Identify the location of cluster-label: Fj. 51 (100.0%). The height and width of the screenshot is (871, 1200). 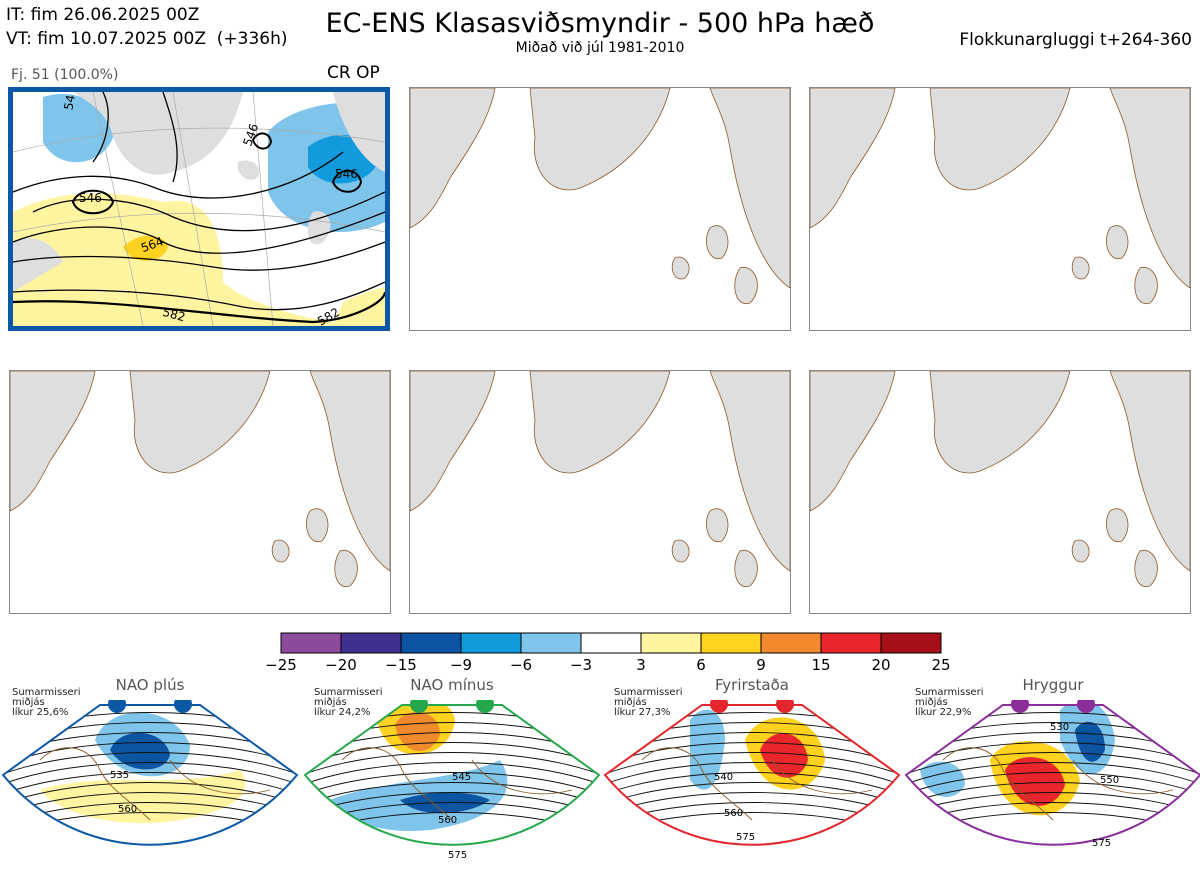
(65, 75).